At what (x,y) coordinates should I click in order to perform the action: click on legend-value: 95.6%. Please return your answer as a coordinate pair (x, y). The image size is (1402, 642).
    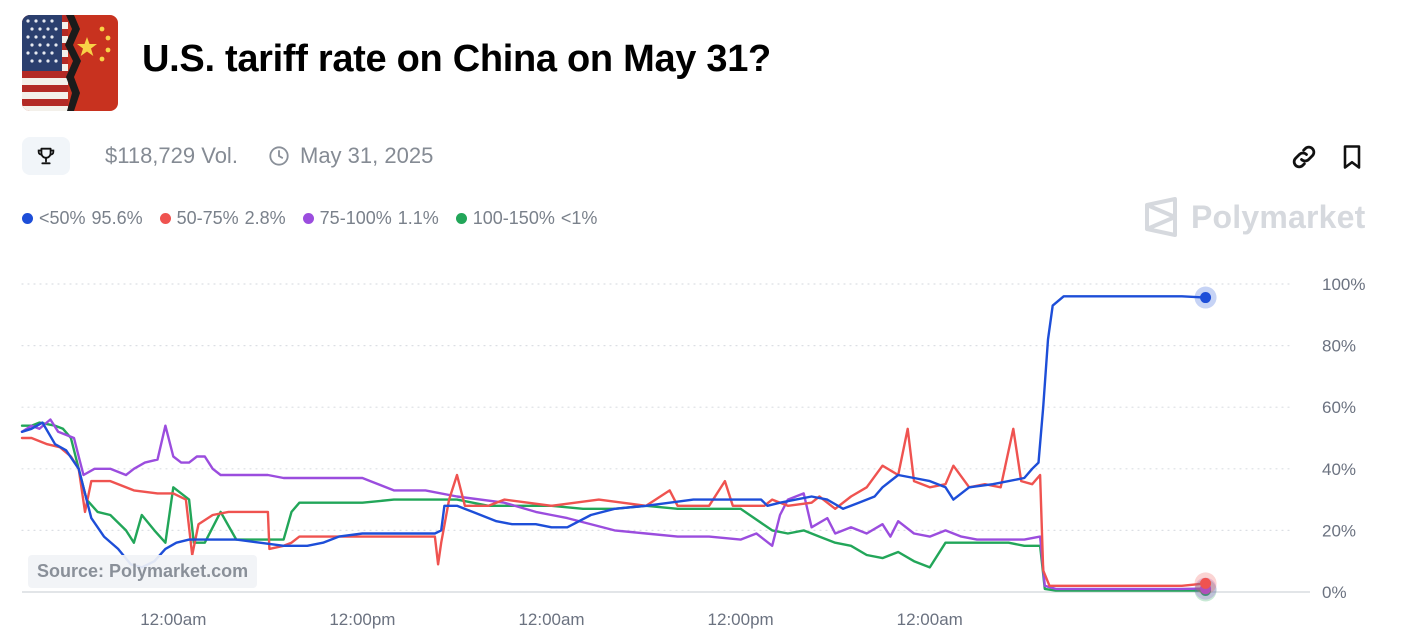
    Looking at the image, I should click on (117, 218).